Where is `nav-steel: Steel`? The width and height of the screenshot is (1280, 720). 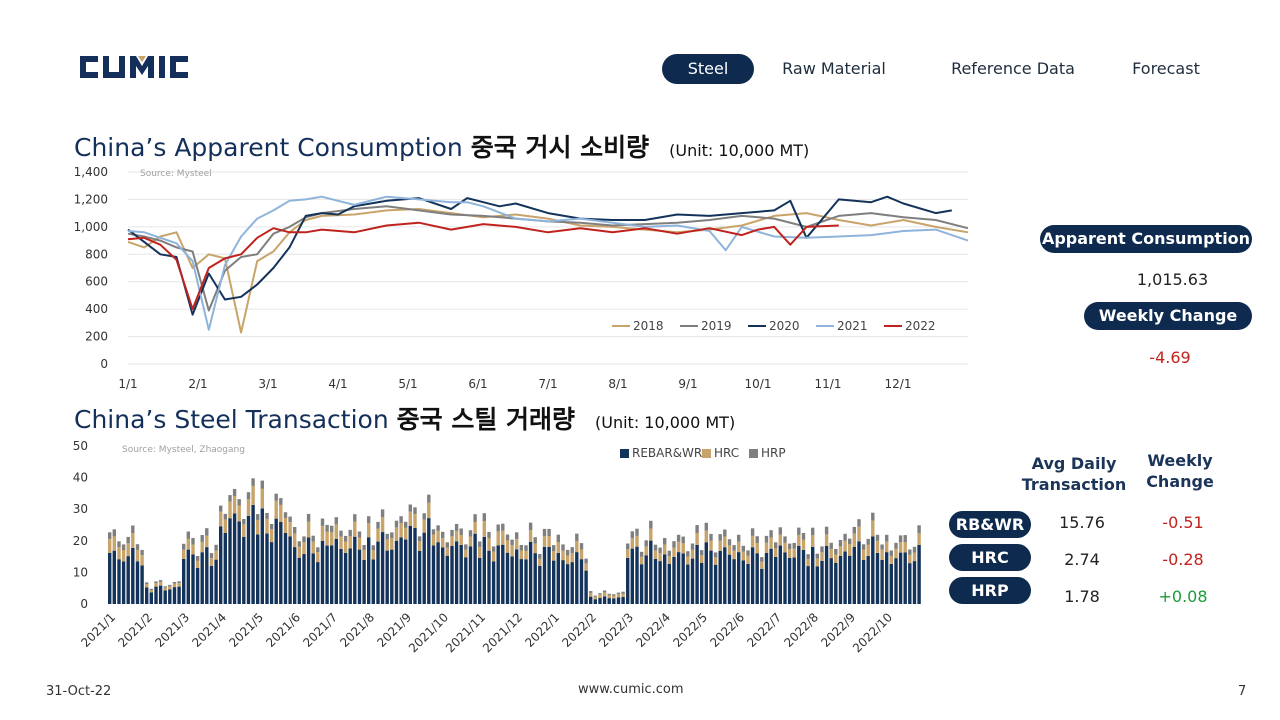
nav-steel: Steel is located at coordinates (708, 69).